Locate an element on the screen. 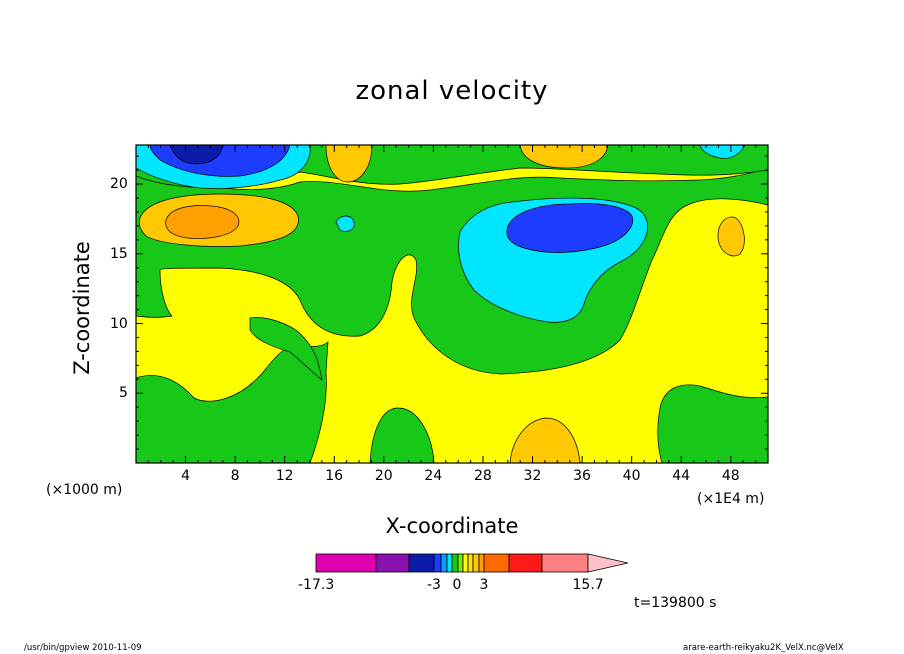 Image resolution: width=904 pixels, height=654 pixels. x-tick-label: 32 is located at coordinates (532, 476).